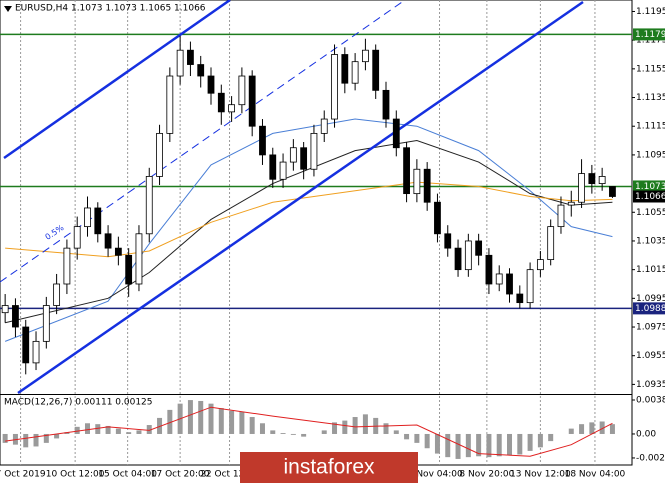 The height and width of the screenshot is (487, 665). Describe the element at coordinates (75, 475) in the screenshot. I see `x-tick-label: 10 Oct 12:00` at that location.